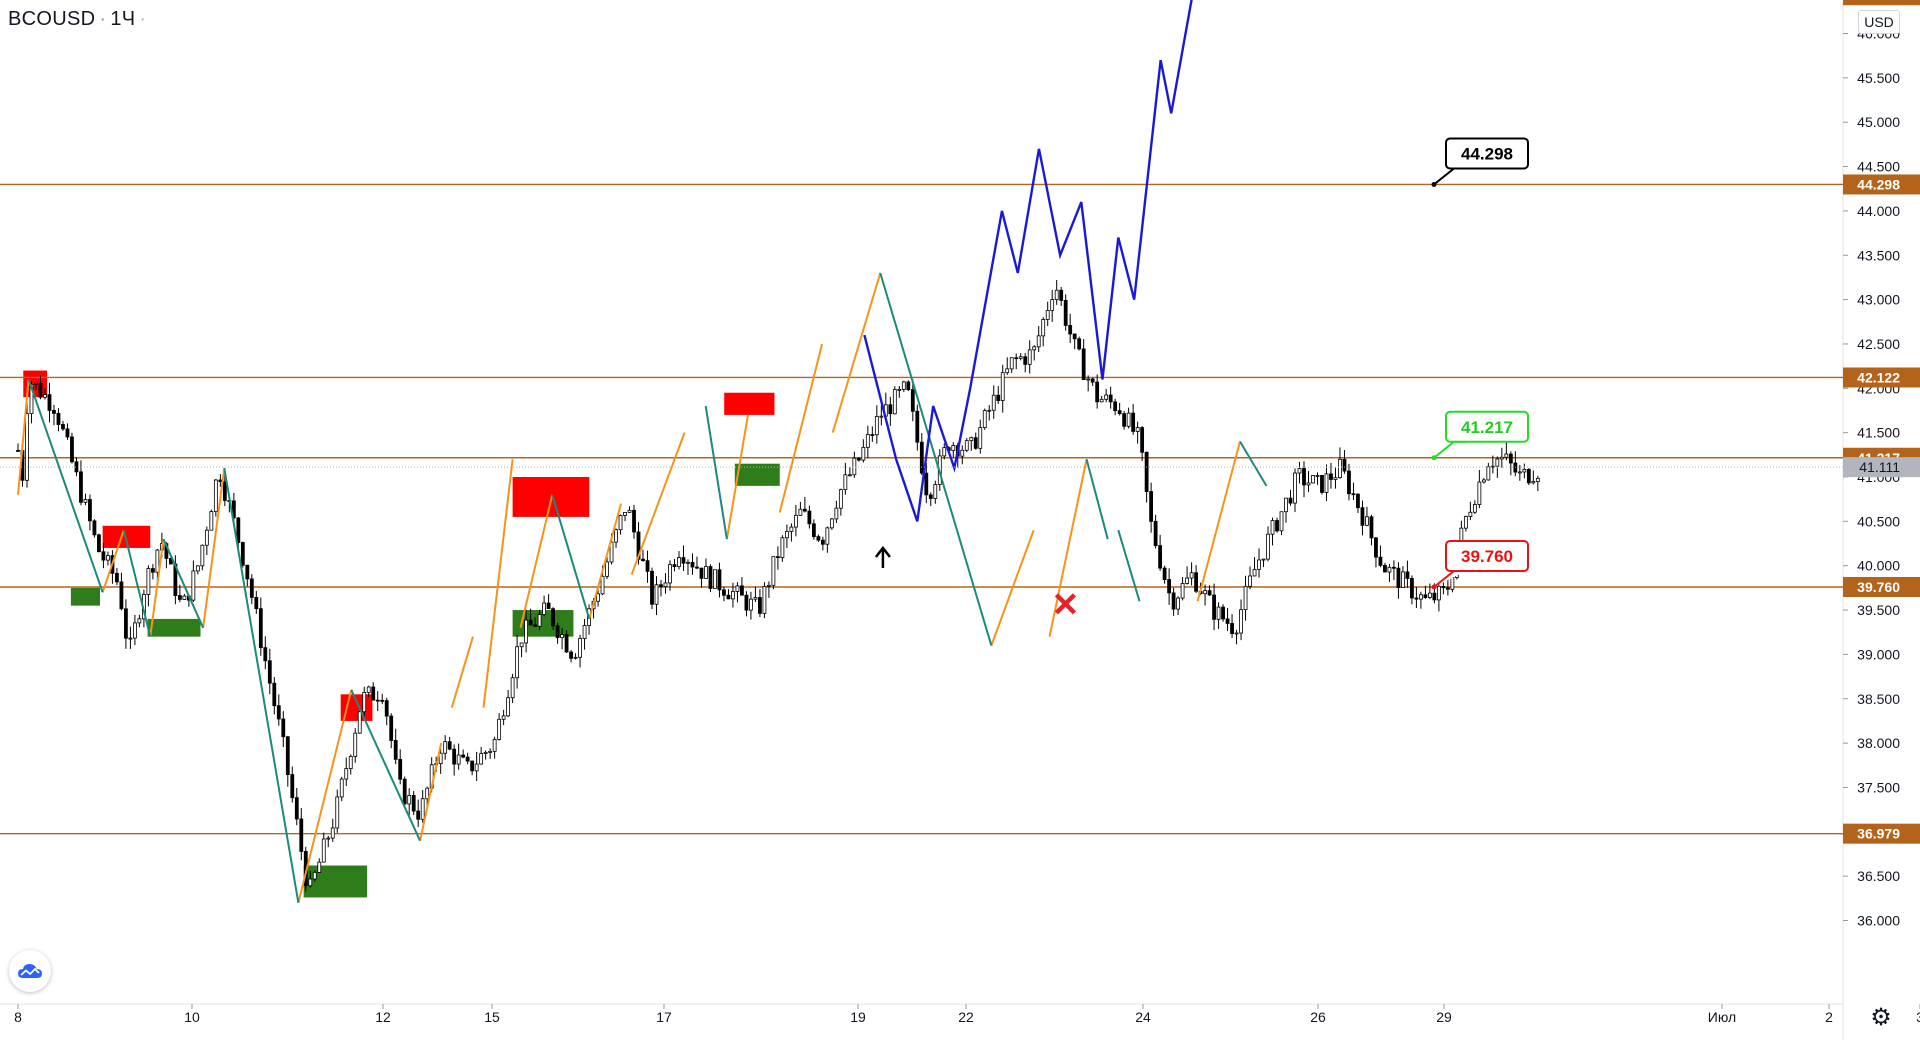 The image size is (1920, 1040). I want to click on price-tick-label: 36.000, so click(1878, 921).